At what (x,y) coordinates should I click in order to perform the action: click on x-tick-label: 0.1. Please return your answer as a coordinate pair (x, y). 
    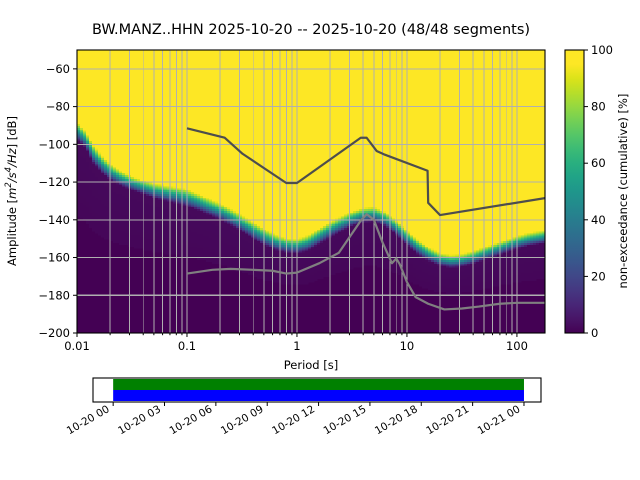
    Looking at the image, I should click on (187, 346).